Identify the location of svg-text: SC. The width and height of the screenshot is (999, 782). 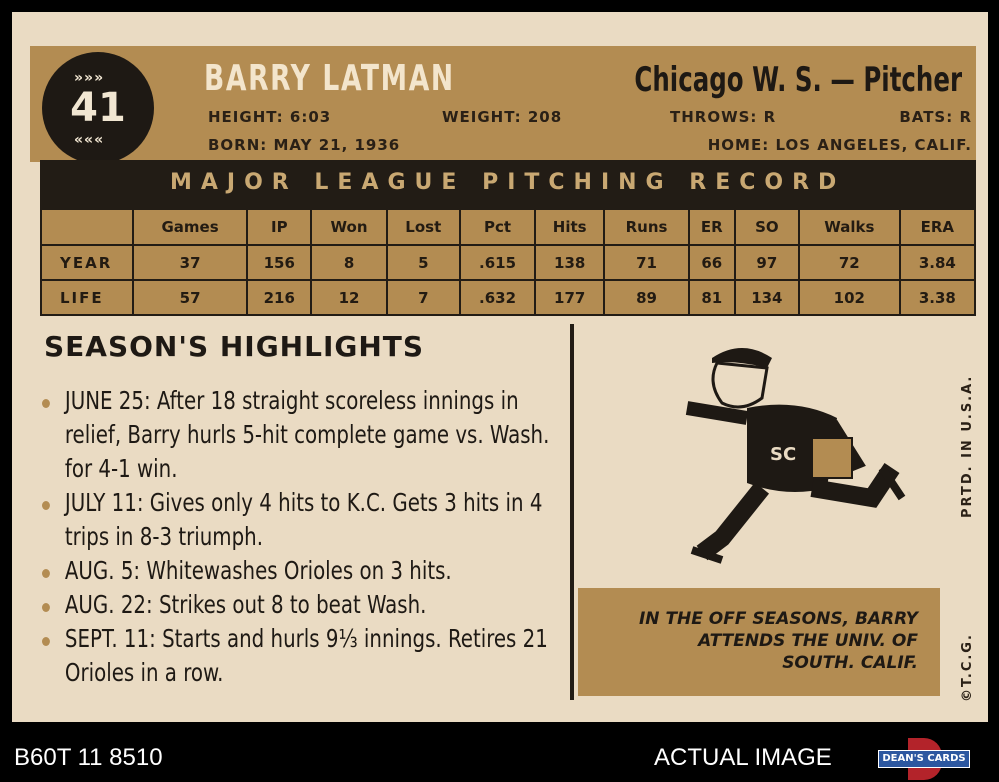
(783, 454).